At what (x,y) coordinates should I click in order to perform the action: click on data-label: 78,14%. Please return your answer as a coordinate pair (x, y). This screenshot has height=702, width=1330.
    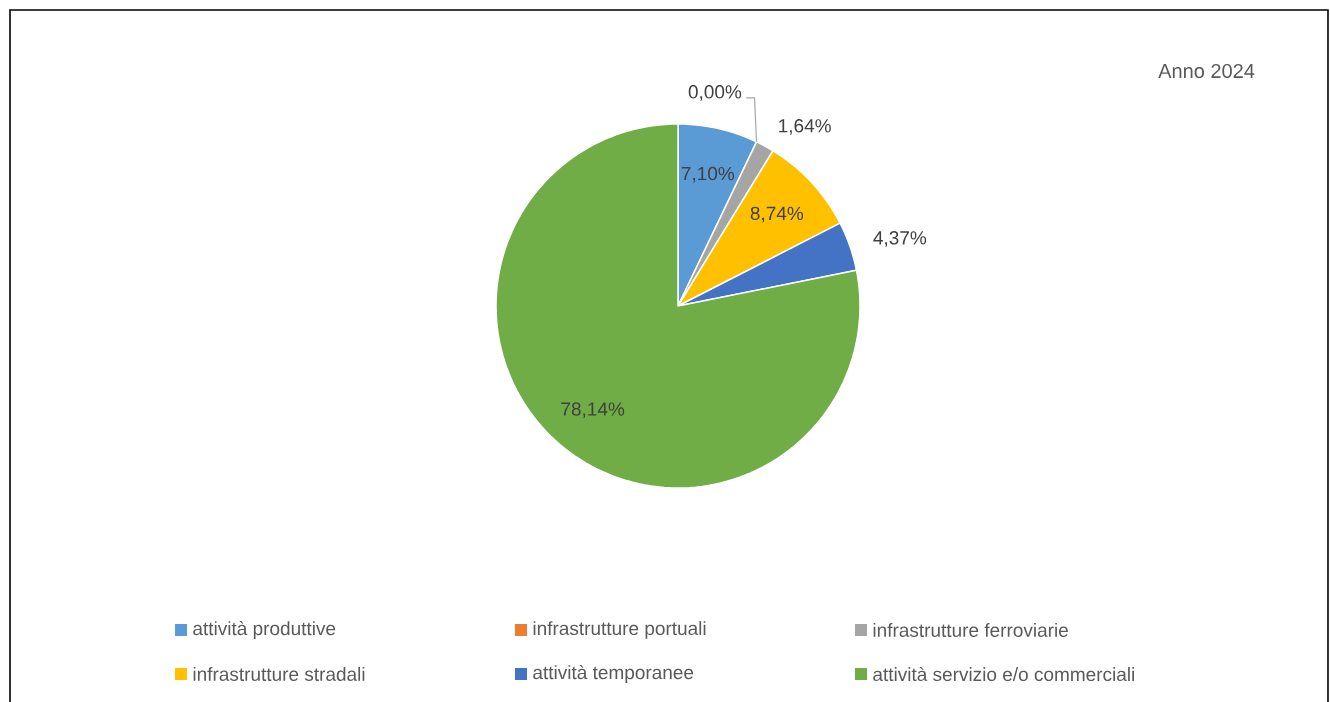
    Looking at the image, I should click on (593, 410).